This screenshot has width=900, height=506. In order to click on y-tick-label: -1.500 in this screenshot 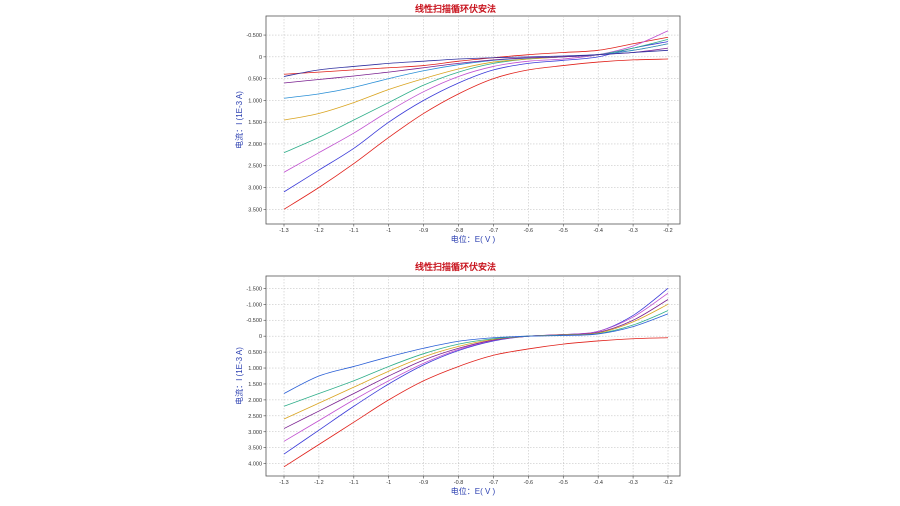, I will do `click(254, 289)`.